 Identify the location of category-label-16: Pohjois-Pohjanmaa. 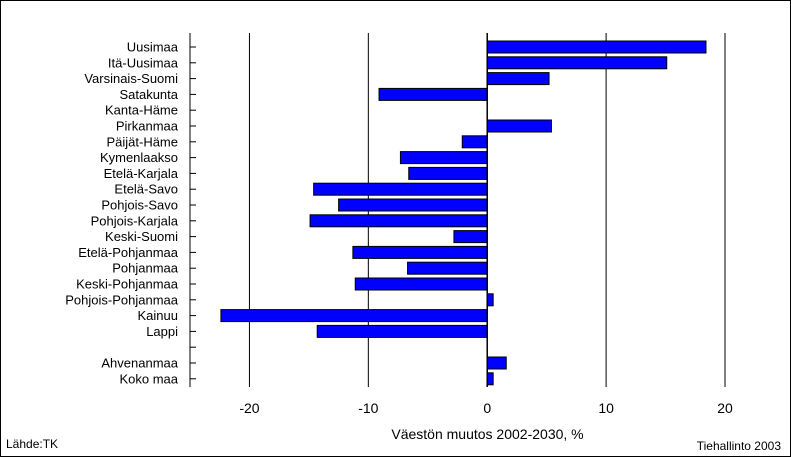
(122, 299).